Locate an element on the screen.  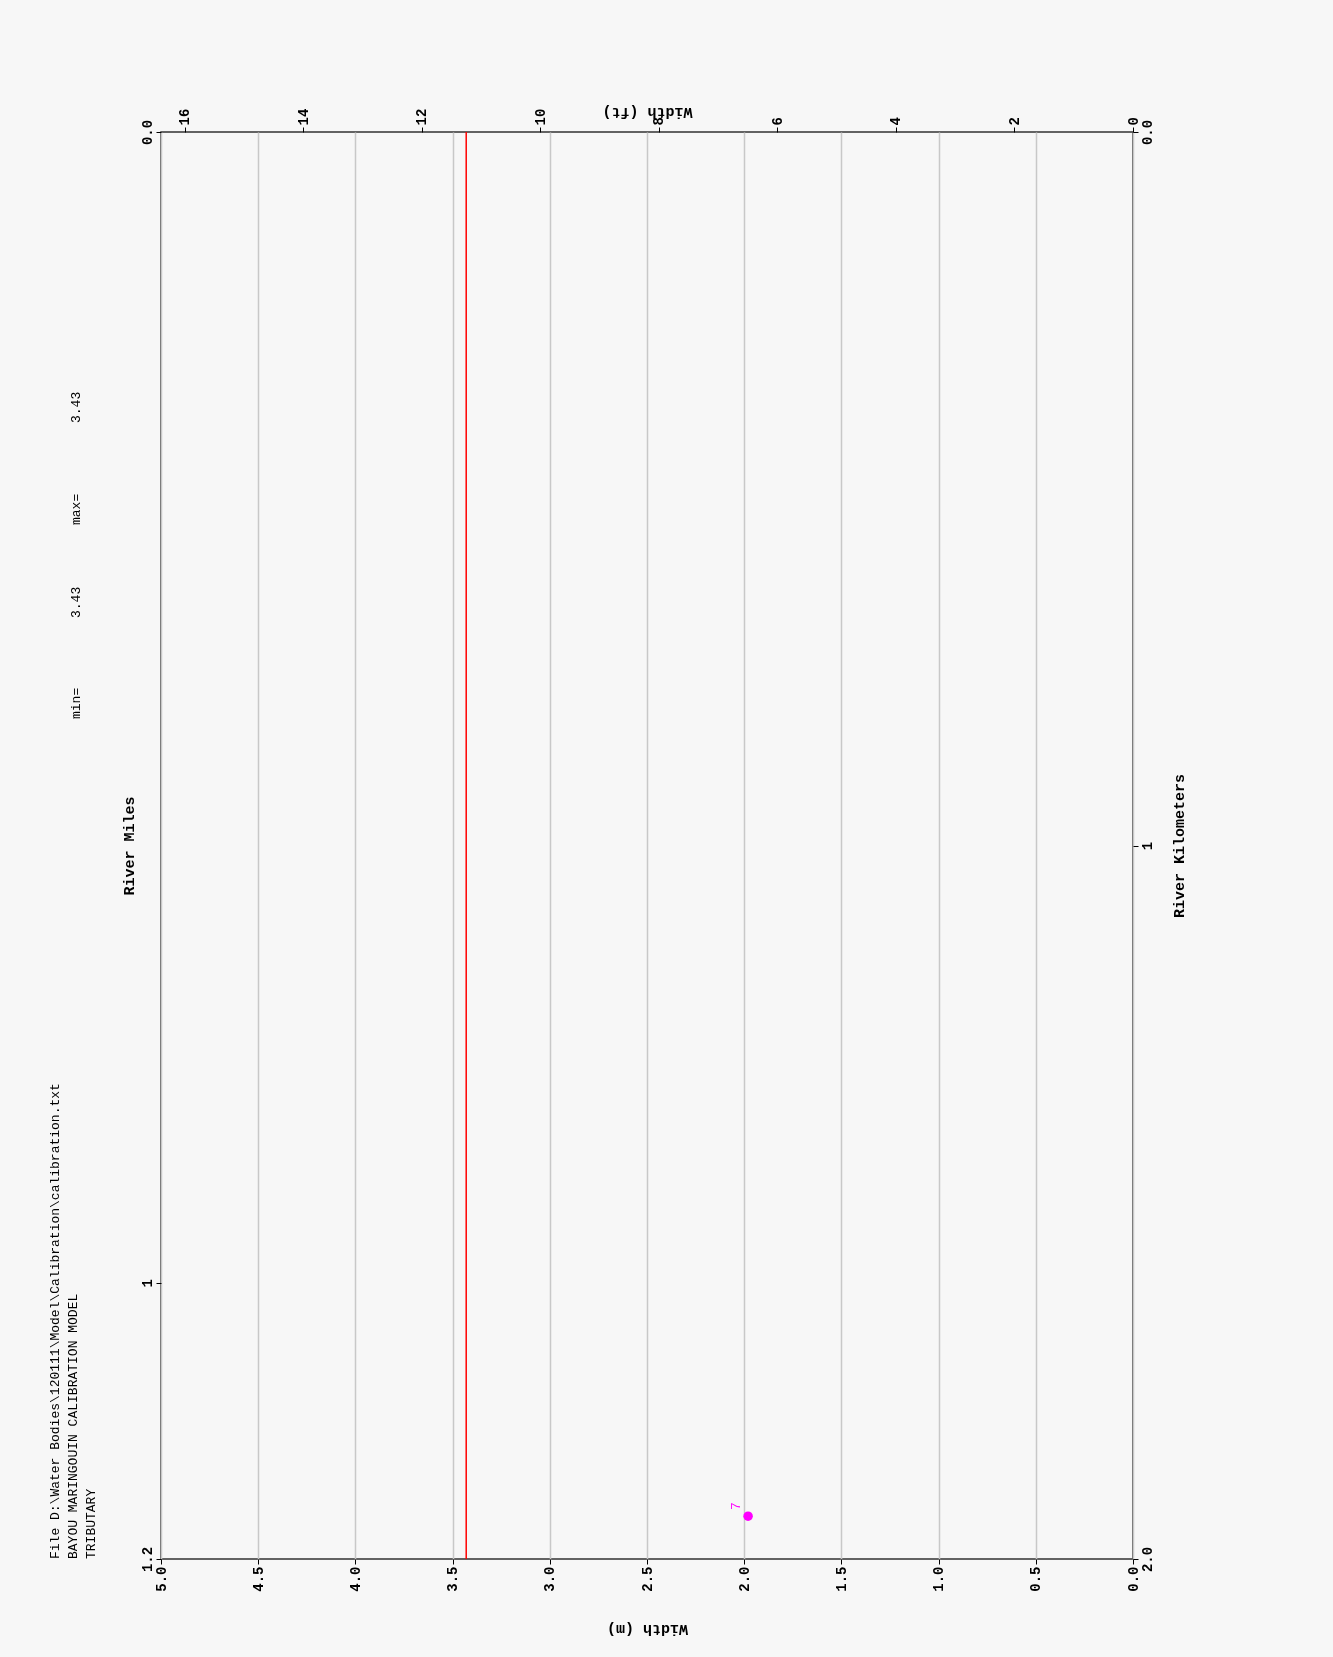
x-tick-label: 4.5 is located at coordinates (258, 1579).